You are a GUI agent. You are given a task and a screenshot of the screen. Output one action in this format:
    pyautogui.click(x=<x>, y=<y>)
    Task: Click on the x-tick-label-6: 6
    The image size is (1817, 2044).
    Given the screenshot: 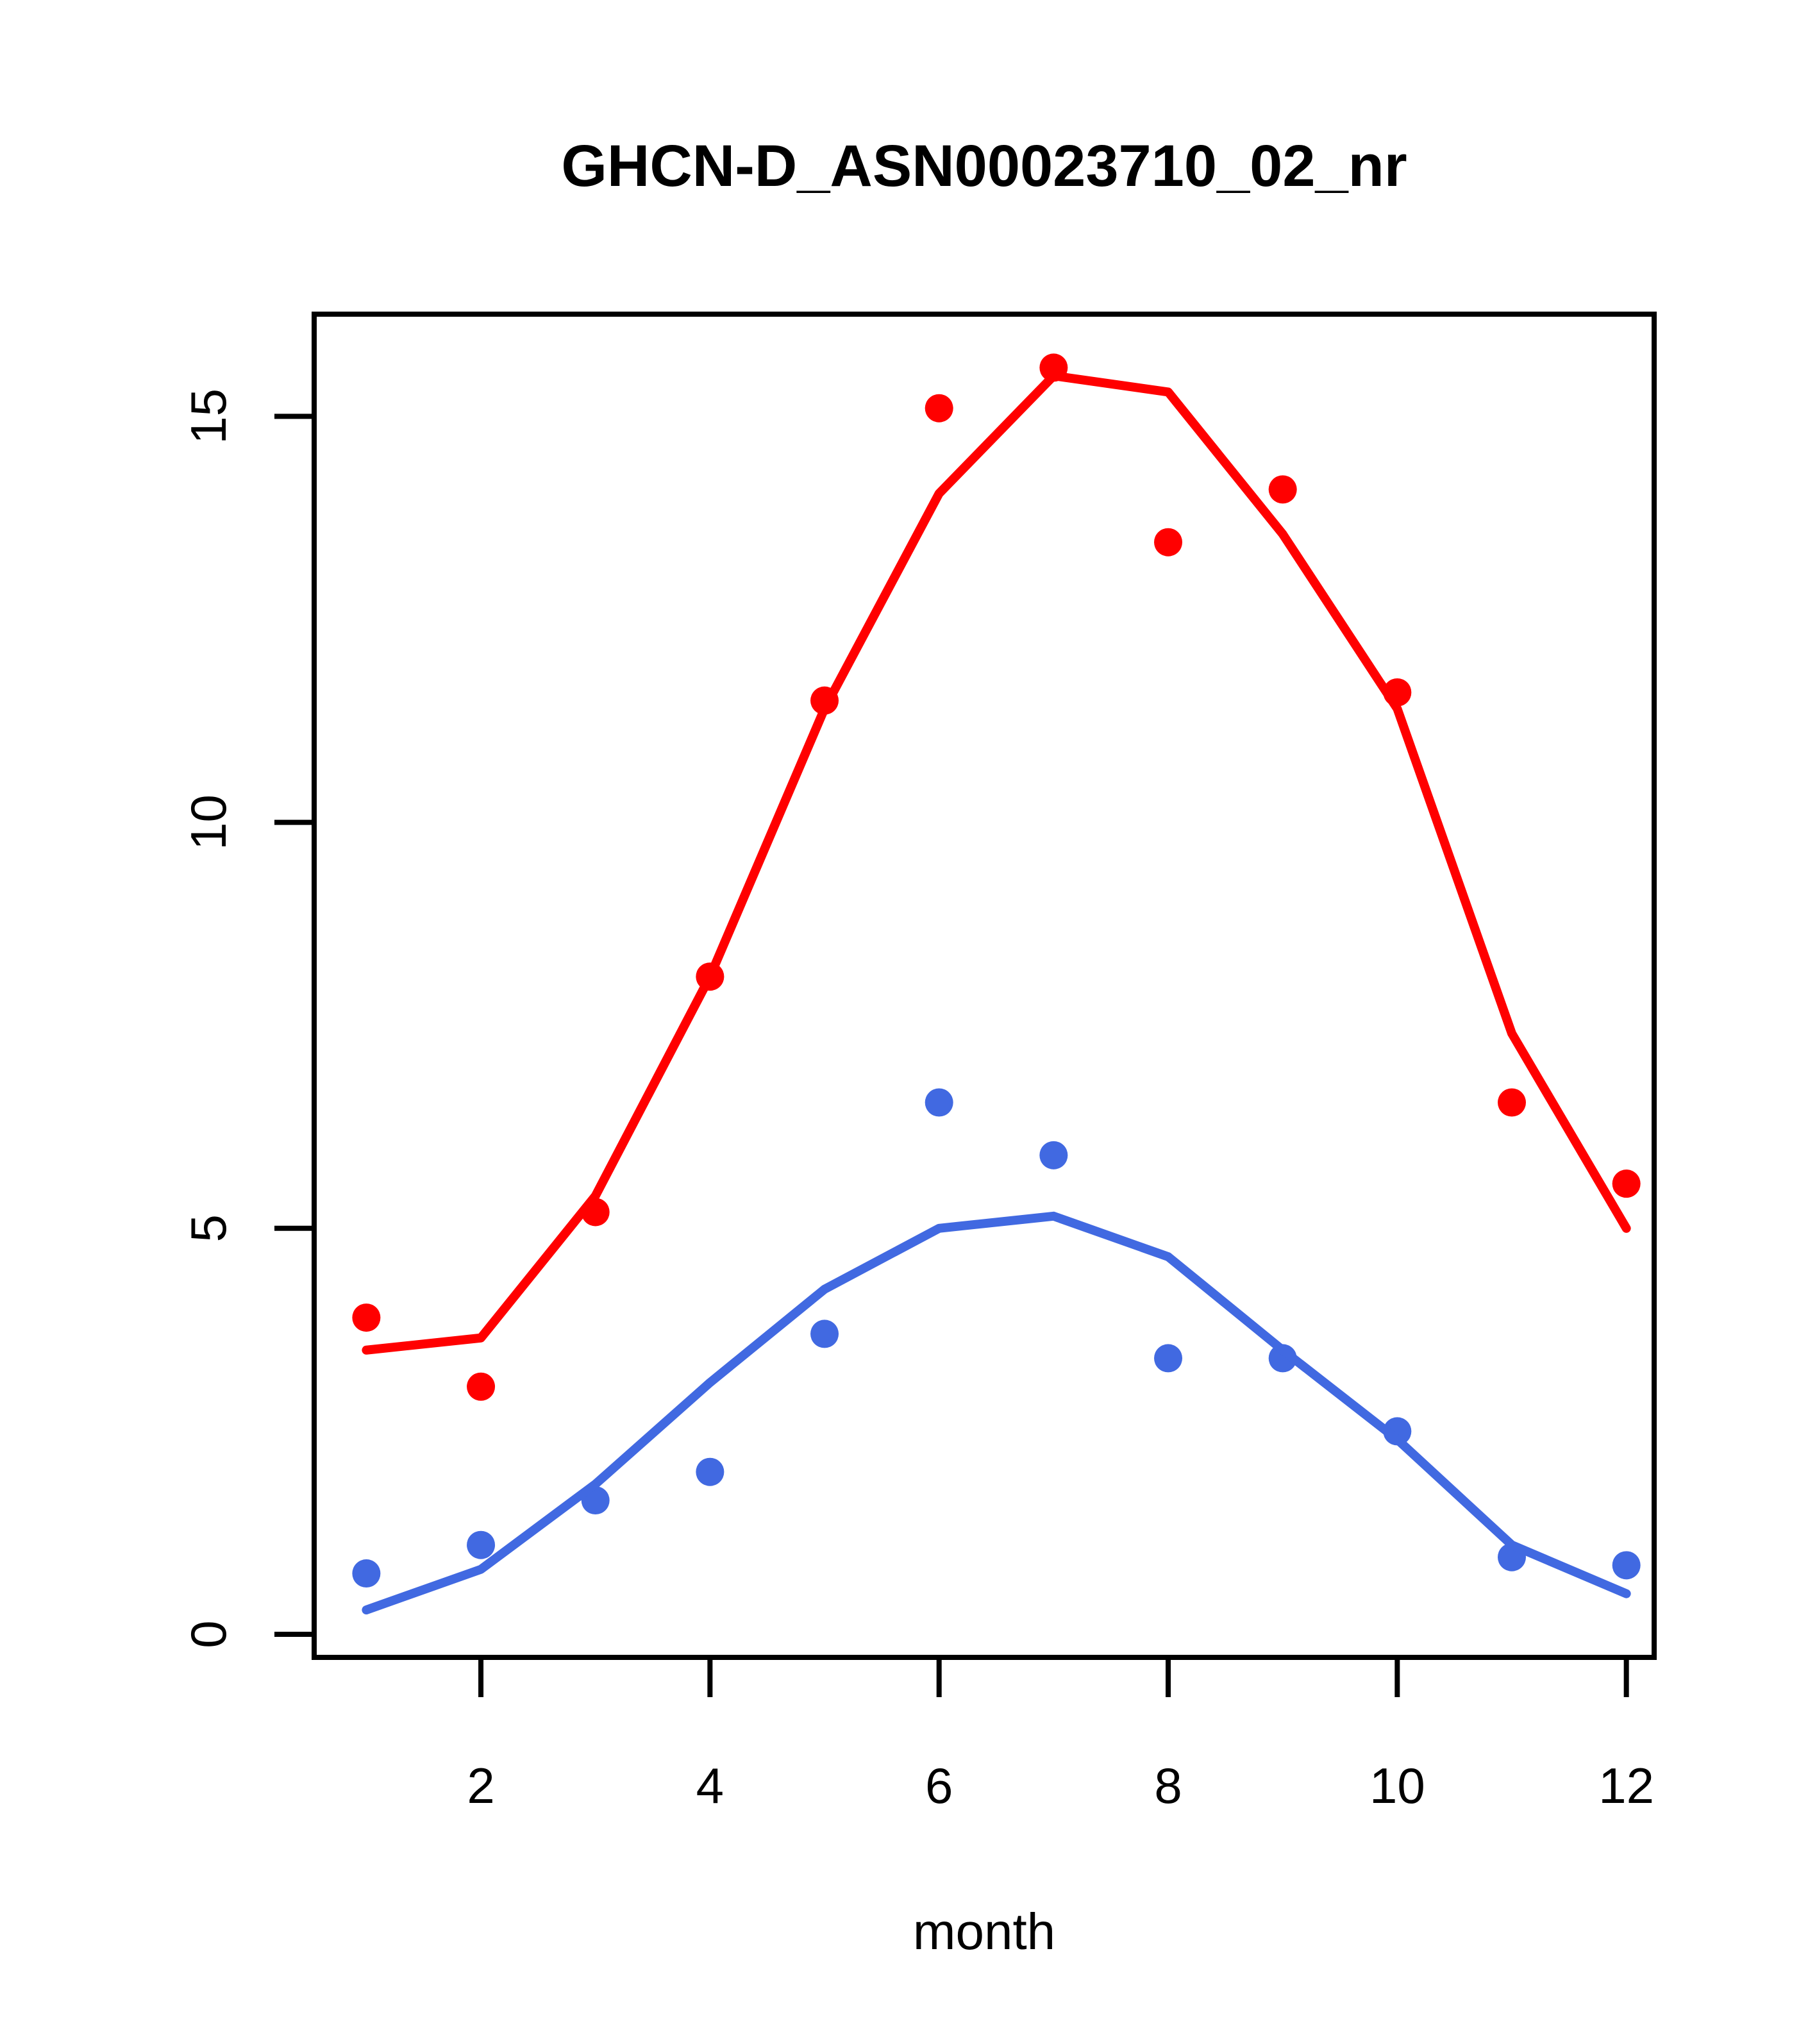 What is the action you would take?
    pyautogui.click(x=939, y=1786)
    